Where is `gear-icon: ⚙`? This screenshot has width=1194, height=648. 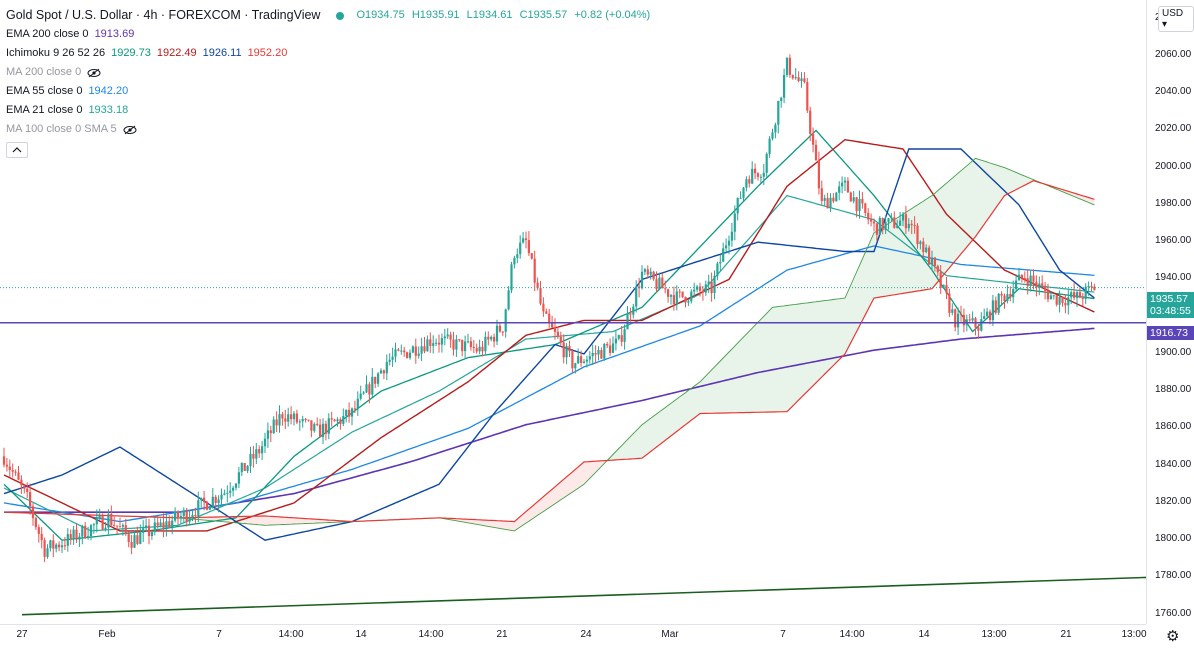
gear-icon: ⚙ is located at coordinates (1172, 636).